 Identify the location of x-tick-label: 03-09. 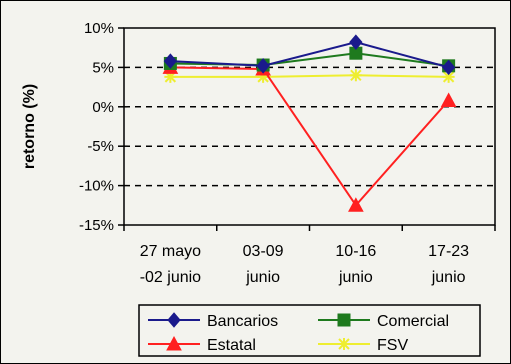
(263, 251).